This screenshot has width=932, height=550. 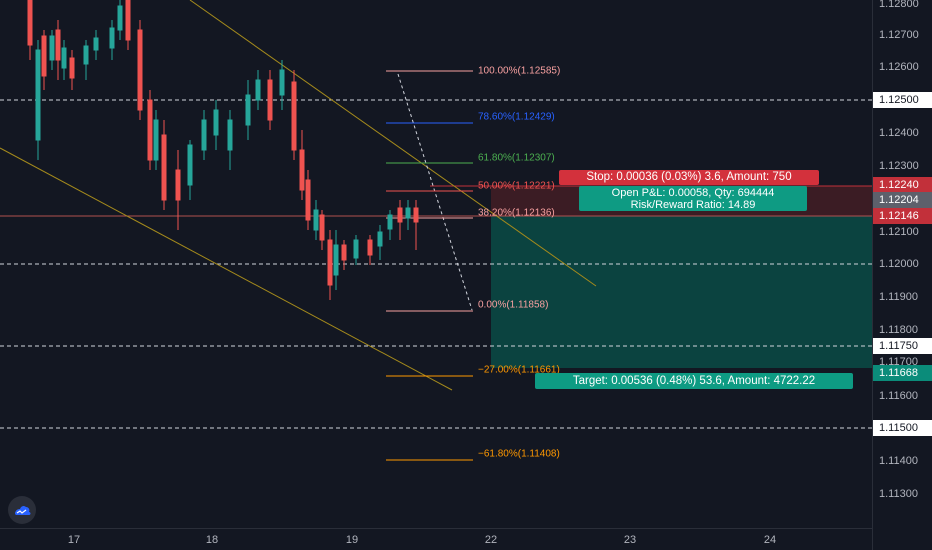 I want to click on price-marker-level-mid: 1.11750, so click(x=902, y=346).